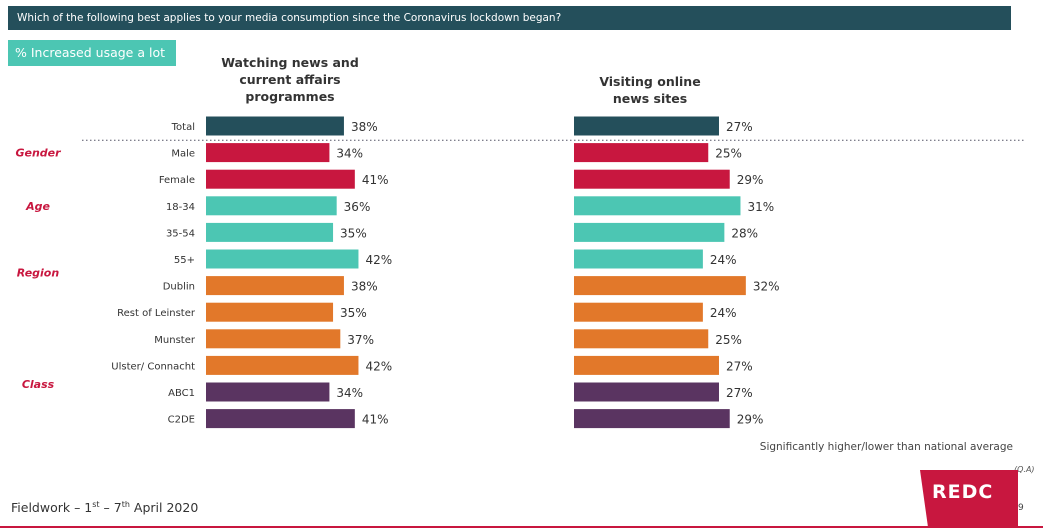 This screenshot has height=529, width=1043. I want to click on metric-label: % Increased usage a lot, so click(92, 53).